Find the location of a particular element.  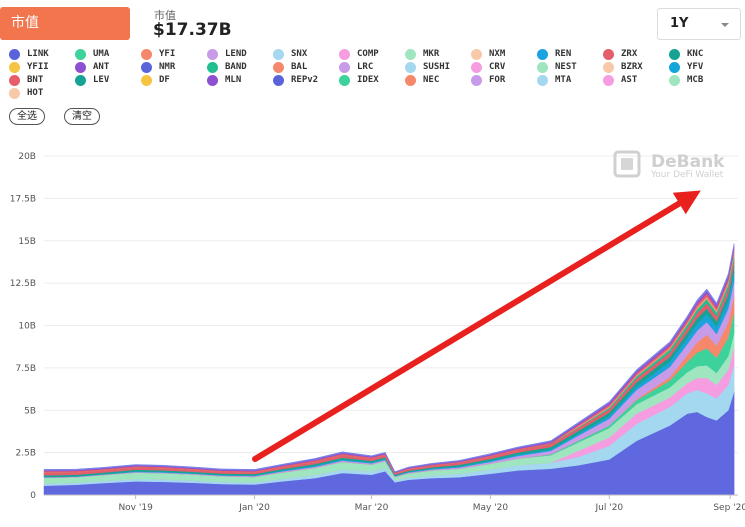

watermark-brand: DeBank is located at coordinates (688, 162).